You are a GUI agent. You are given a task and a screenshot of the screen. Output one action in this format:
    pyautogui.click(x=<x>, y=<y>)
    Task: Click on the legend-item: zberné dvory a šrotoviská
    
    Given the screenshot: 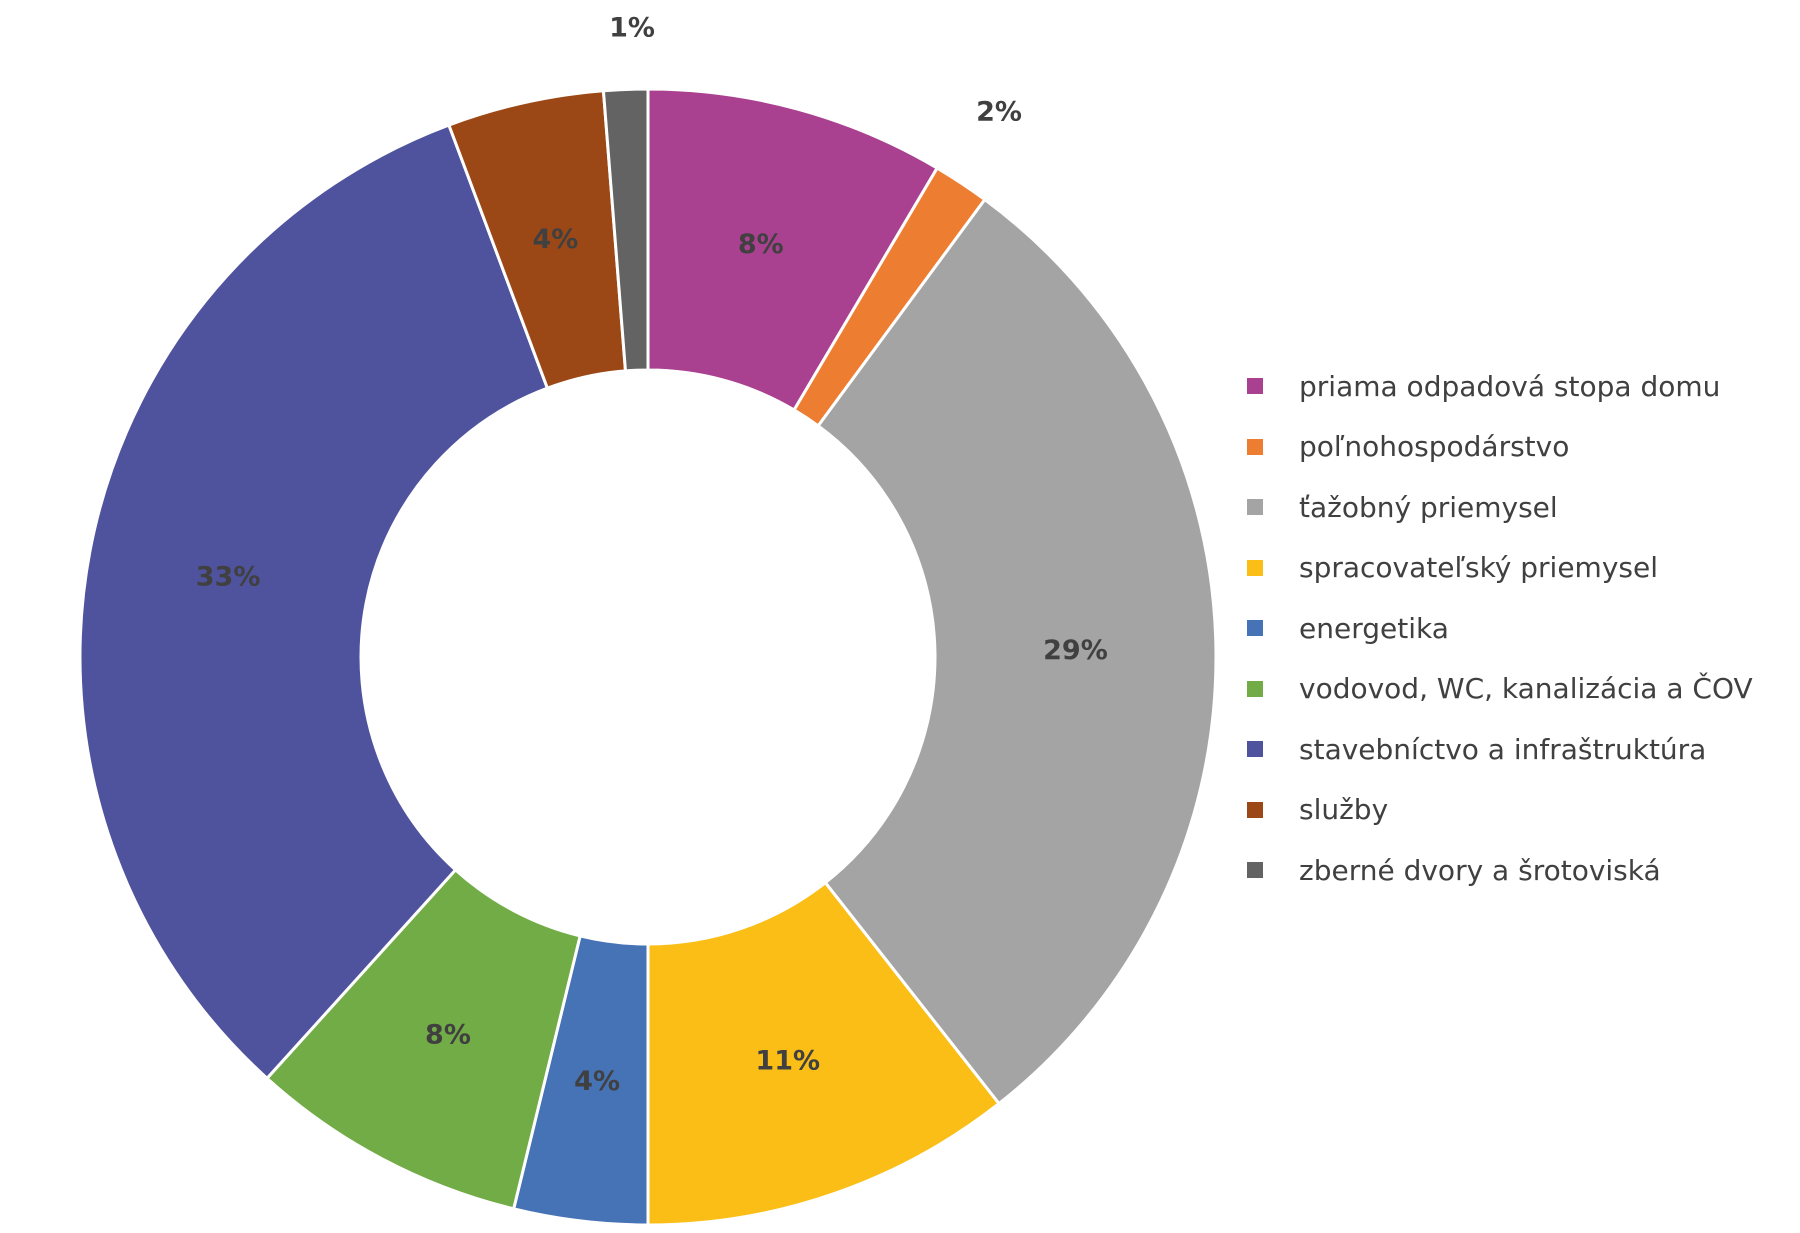 What is the action you would take?
    pyautogui.click(x=1500, y=870)
    